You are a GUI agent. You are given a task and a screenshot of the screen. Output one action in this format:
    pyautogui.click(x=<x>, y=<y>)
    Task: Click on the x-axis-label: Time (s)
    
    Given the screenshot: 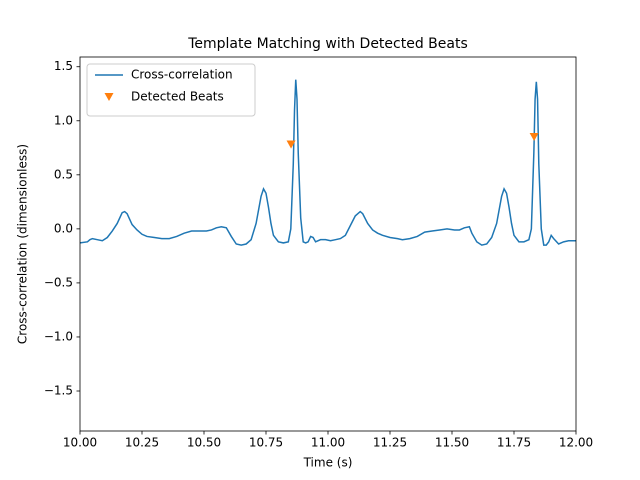 What is the action you would take?
    pyautogui.click(x=328, y=463)
    